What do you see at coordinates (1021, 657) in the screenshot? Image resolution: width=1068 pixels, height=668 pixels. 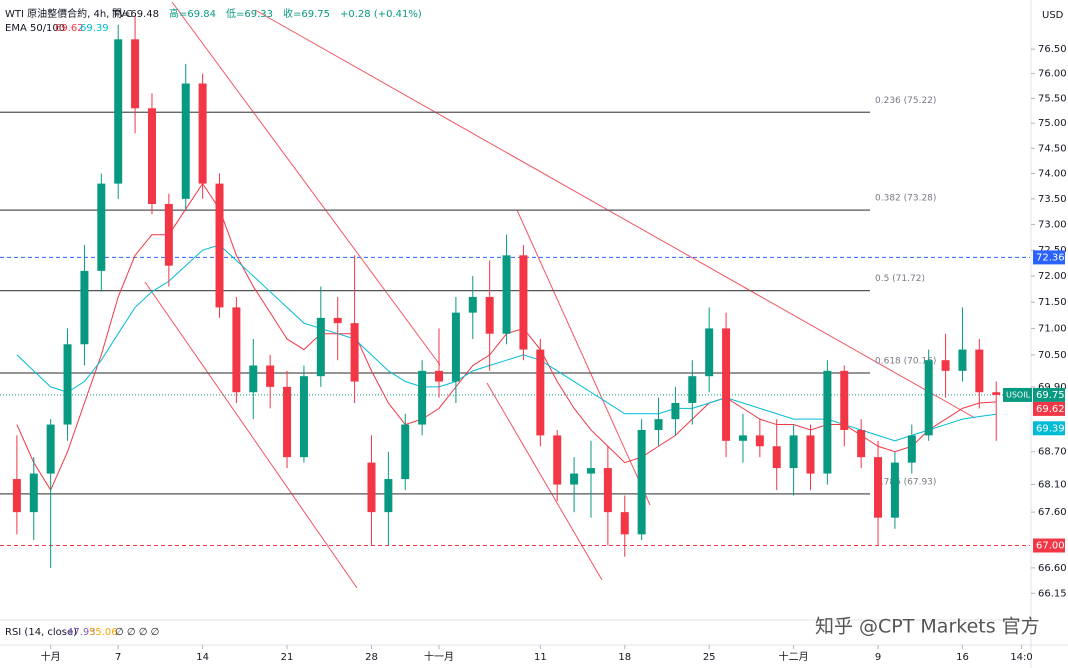 I see `x-tick-label: 14:0` at bounding box center [1021, 657].